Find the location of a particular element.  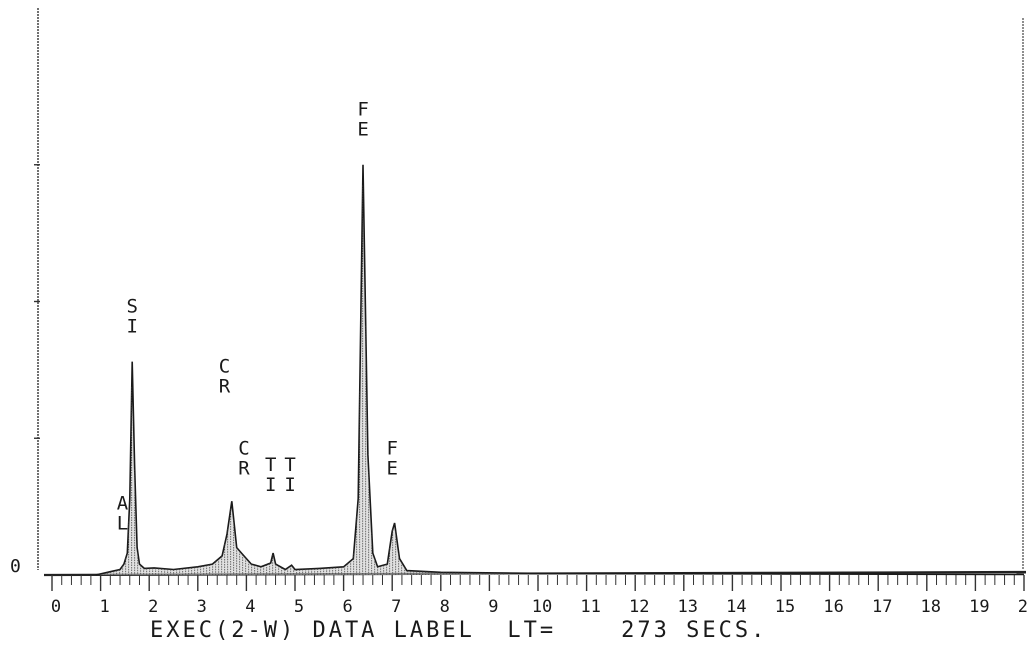

live-time-unit: SECS. is located at coordinates (727, 630).